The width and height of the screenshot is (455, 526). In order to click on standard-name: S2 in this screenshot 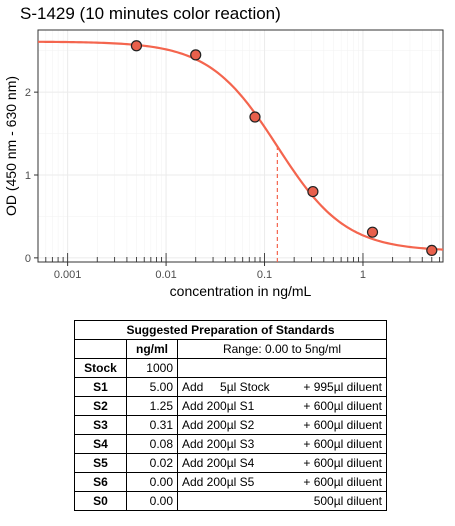, I will do `click(100, 406)`.